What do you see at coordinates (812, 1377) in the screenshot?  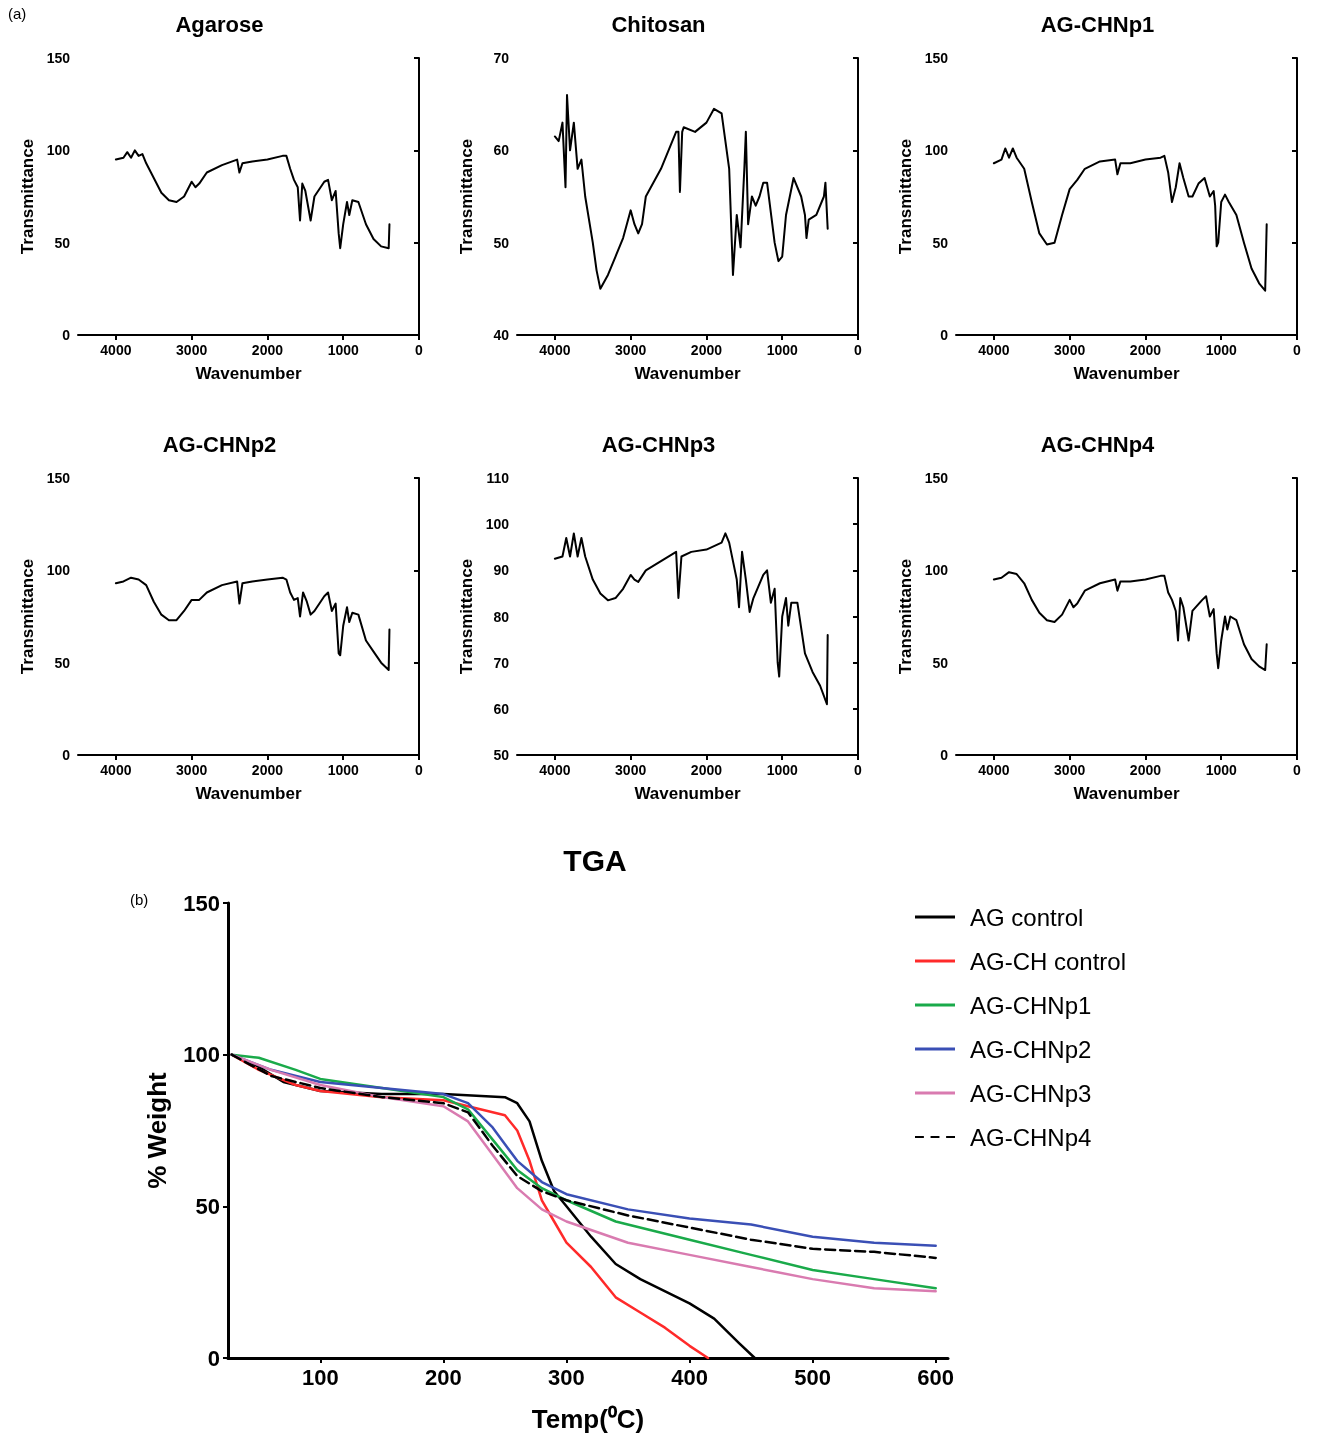 I see `x-tick-label: 500` at bounding box center [812, 1377].